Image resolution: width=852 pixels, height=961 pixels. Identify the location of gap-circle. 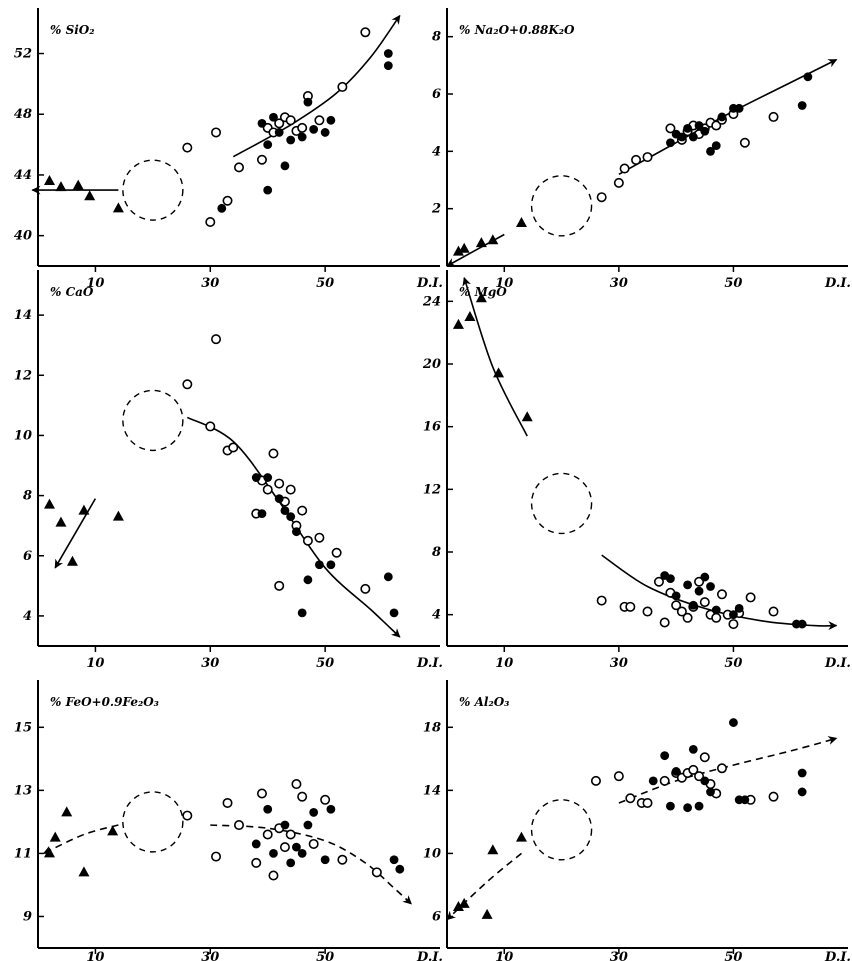
(153, 420).